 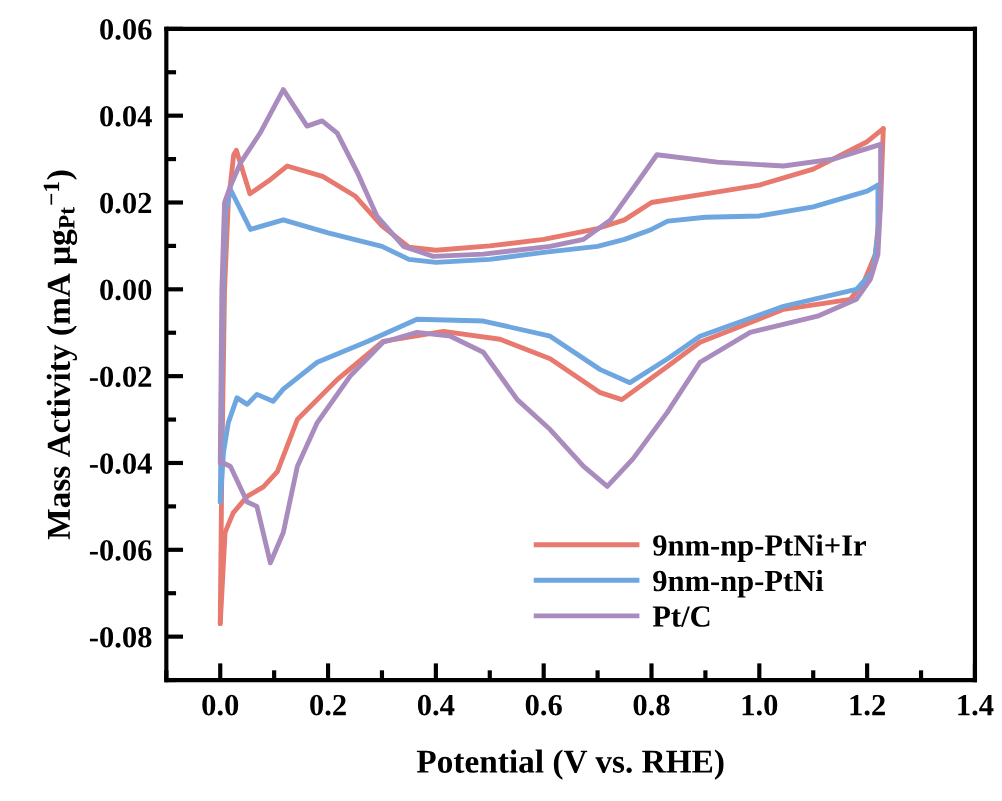 I want to click on x-tick-label: 0.6, so click(x=543, y=705).